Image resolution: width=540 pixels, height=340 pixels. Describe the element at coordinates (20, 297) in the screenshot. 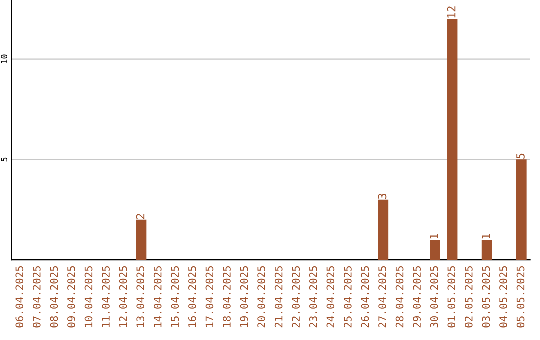

I see `x-tick-label: 06.04.2025` at that location.